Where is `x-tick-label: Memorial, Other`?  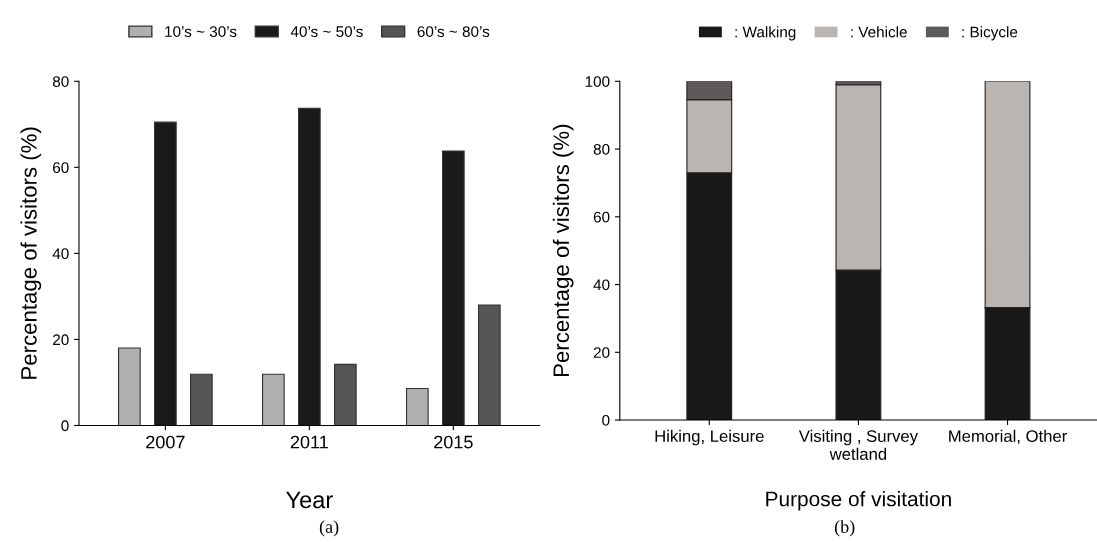
x-tick-label: Memorial, Other is located at coordinates (1008, 436).